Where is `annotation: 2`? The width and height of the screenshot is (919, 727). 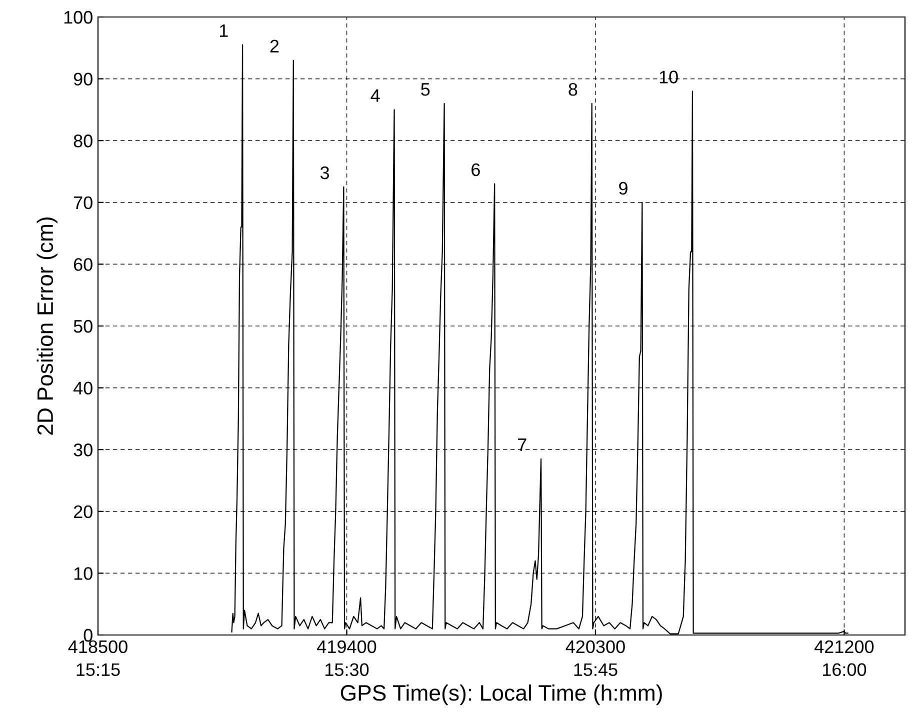 annotation: 2 is located at coordinates (274, 46).